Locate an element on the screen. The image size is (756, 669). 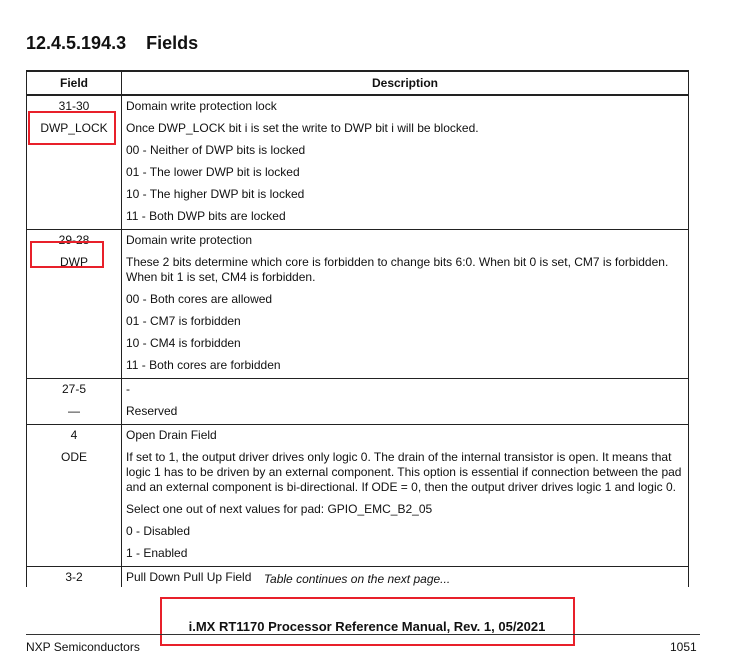
desc-line: Pull Down Pull Up Field is located at coordinates (189, 577).